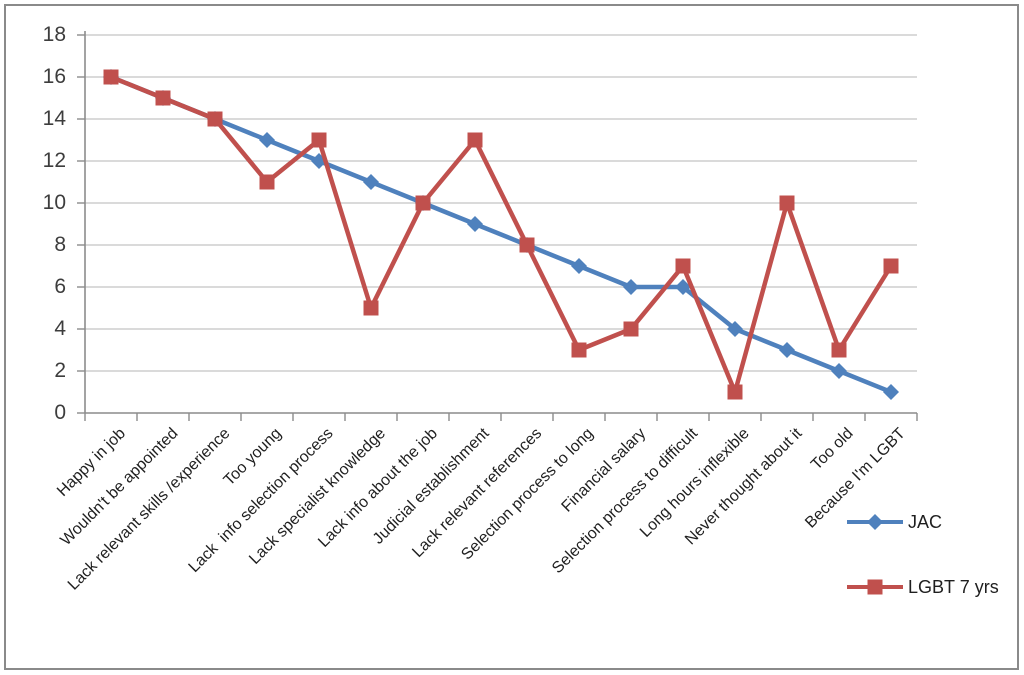  I want to click on chart-legend: JAC LGBT 7 yrs, so click(922, 574).